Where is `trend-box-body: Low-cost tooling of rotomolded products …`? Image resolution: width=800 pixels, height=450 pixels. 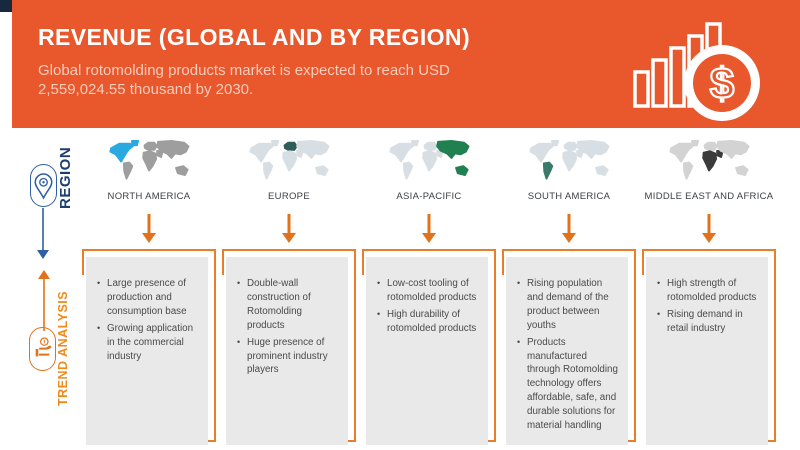
trend-box-body: Low-cost tooling of rotomolded products … is located at coordinates (427, 351).